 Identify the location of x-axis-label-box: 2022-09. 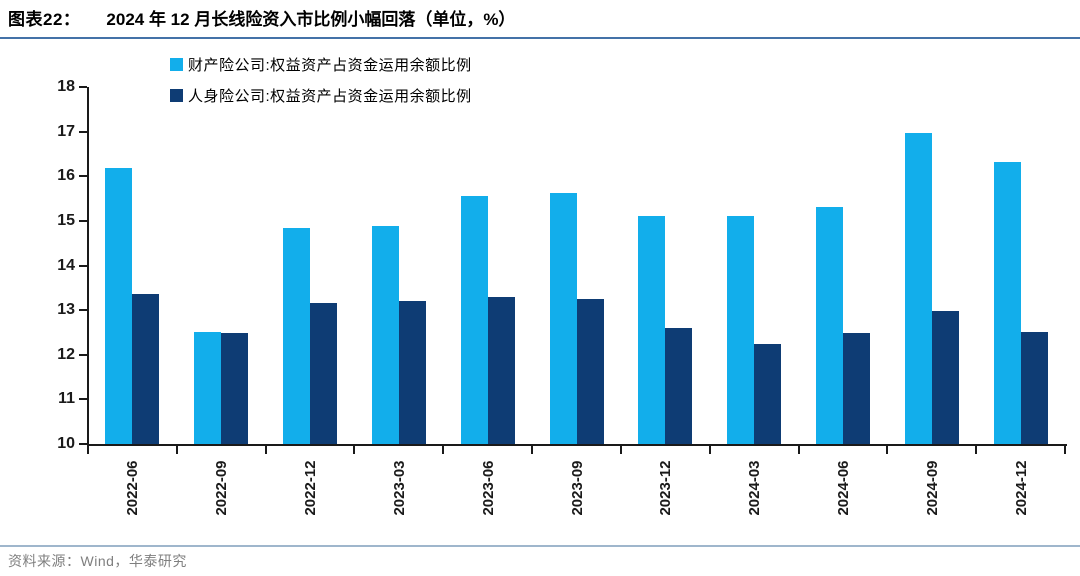
(221, 488).